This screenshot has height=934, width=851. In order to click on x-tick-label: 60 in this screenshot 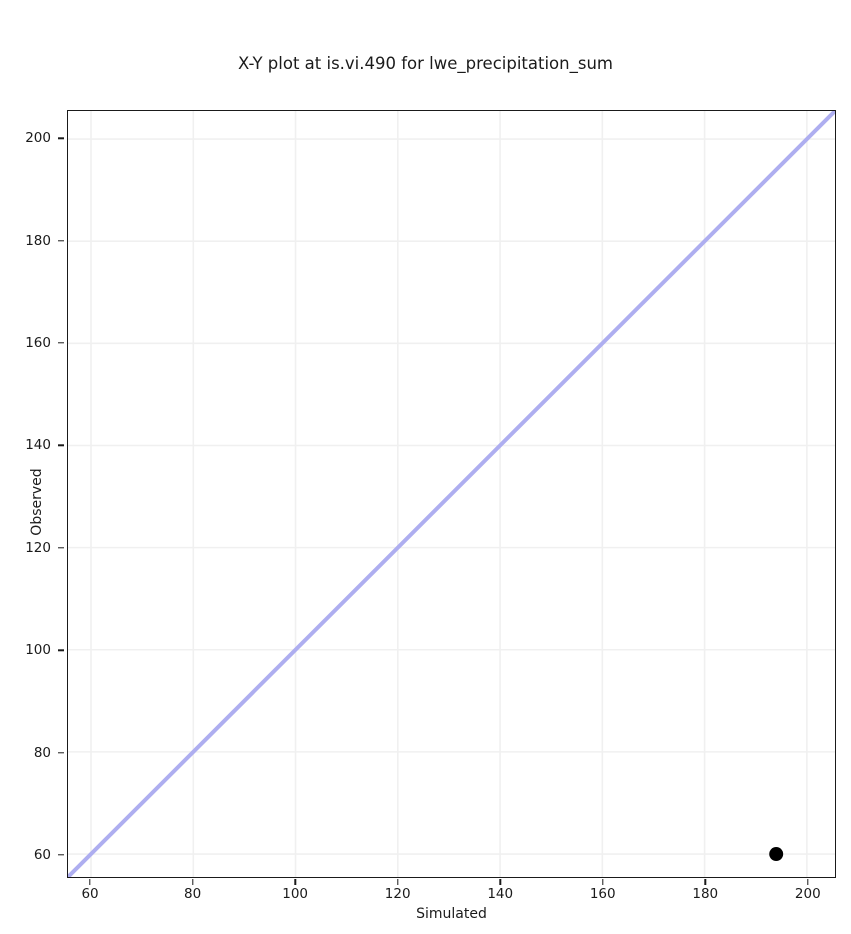, I will do `click(90, 894)`.